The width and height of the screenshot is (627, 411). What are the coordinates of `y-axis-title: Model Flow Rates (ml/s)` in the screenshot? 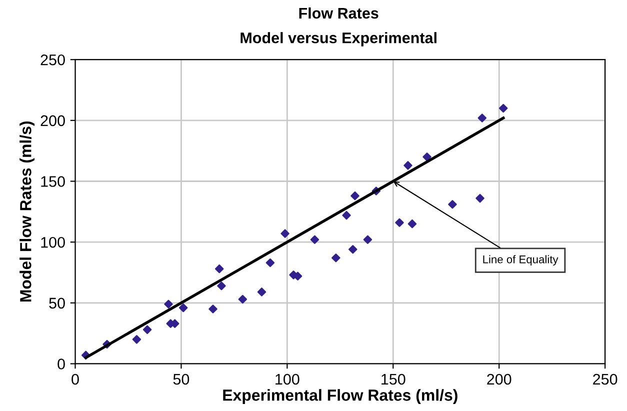 It's located at (27, 211).